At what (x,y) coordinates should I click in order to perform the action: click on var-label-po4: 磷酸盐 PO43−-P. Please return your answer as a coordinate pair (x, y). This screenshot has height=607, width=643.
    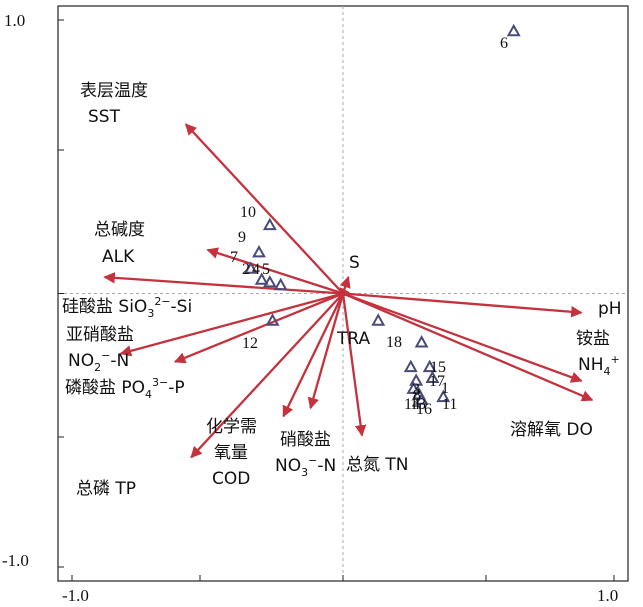
    Looking at the image, I should click on (125, 388).